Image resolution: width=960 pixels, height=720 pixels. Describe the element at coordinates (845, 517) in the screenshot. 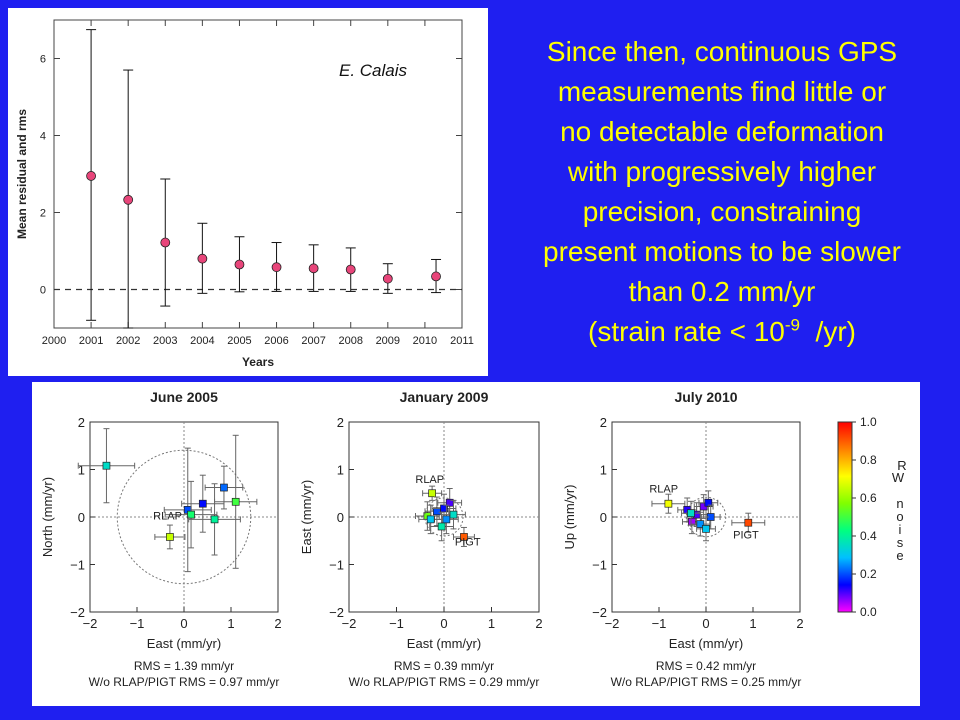

I see `noise-colorbar` at that location.